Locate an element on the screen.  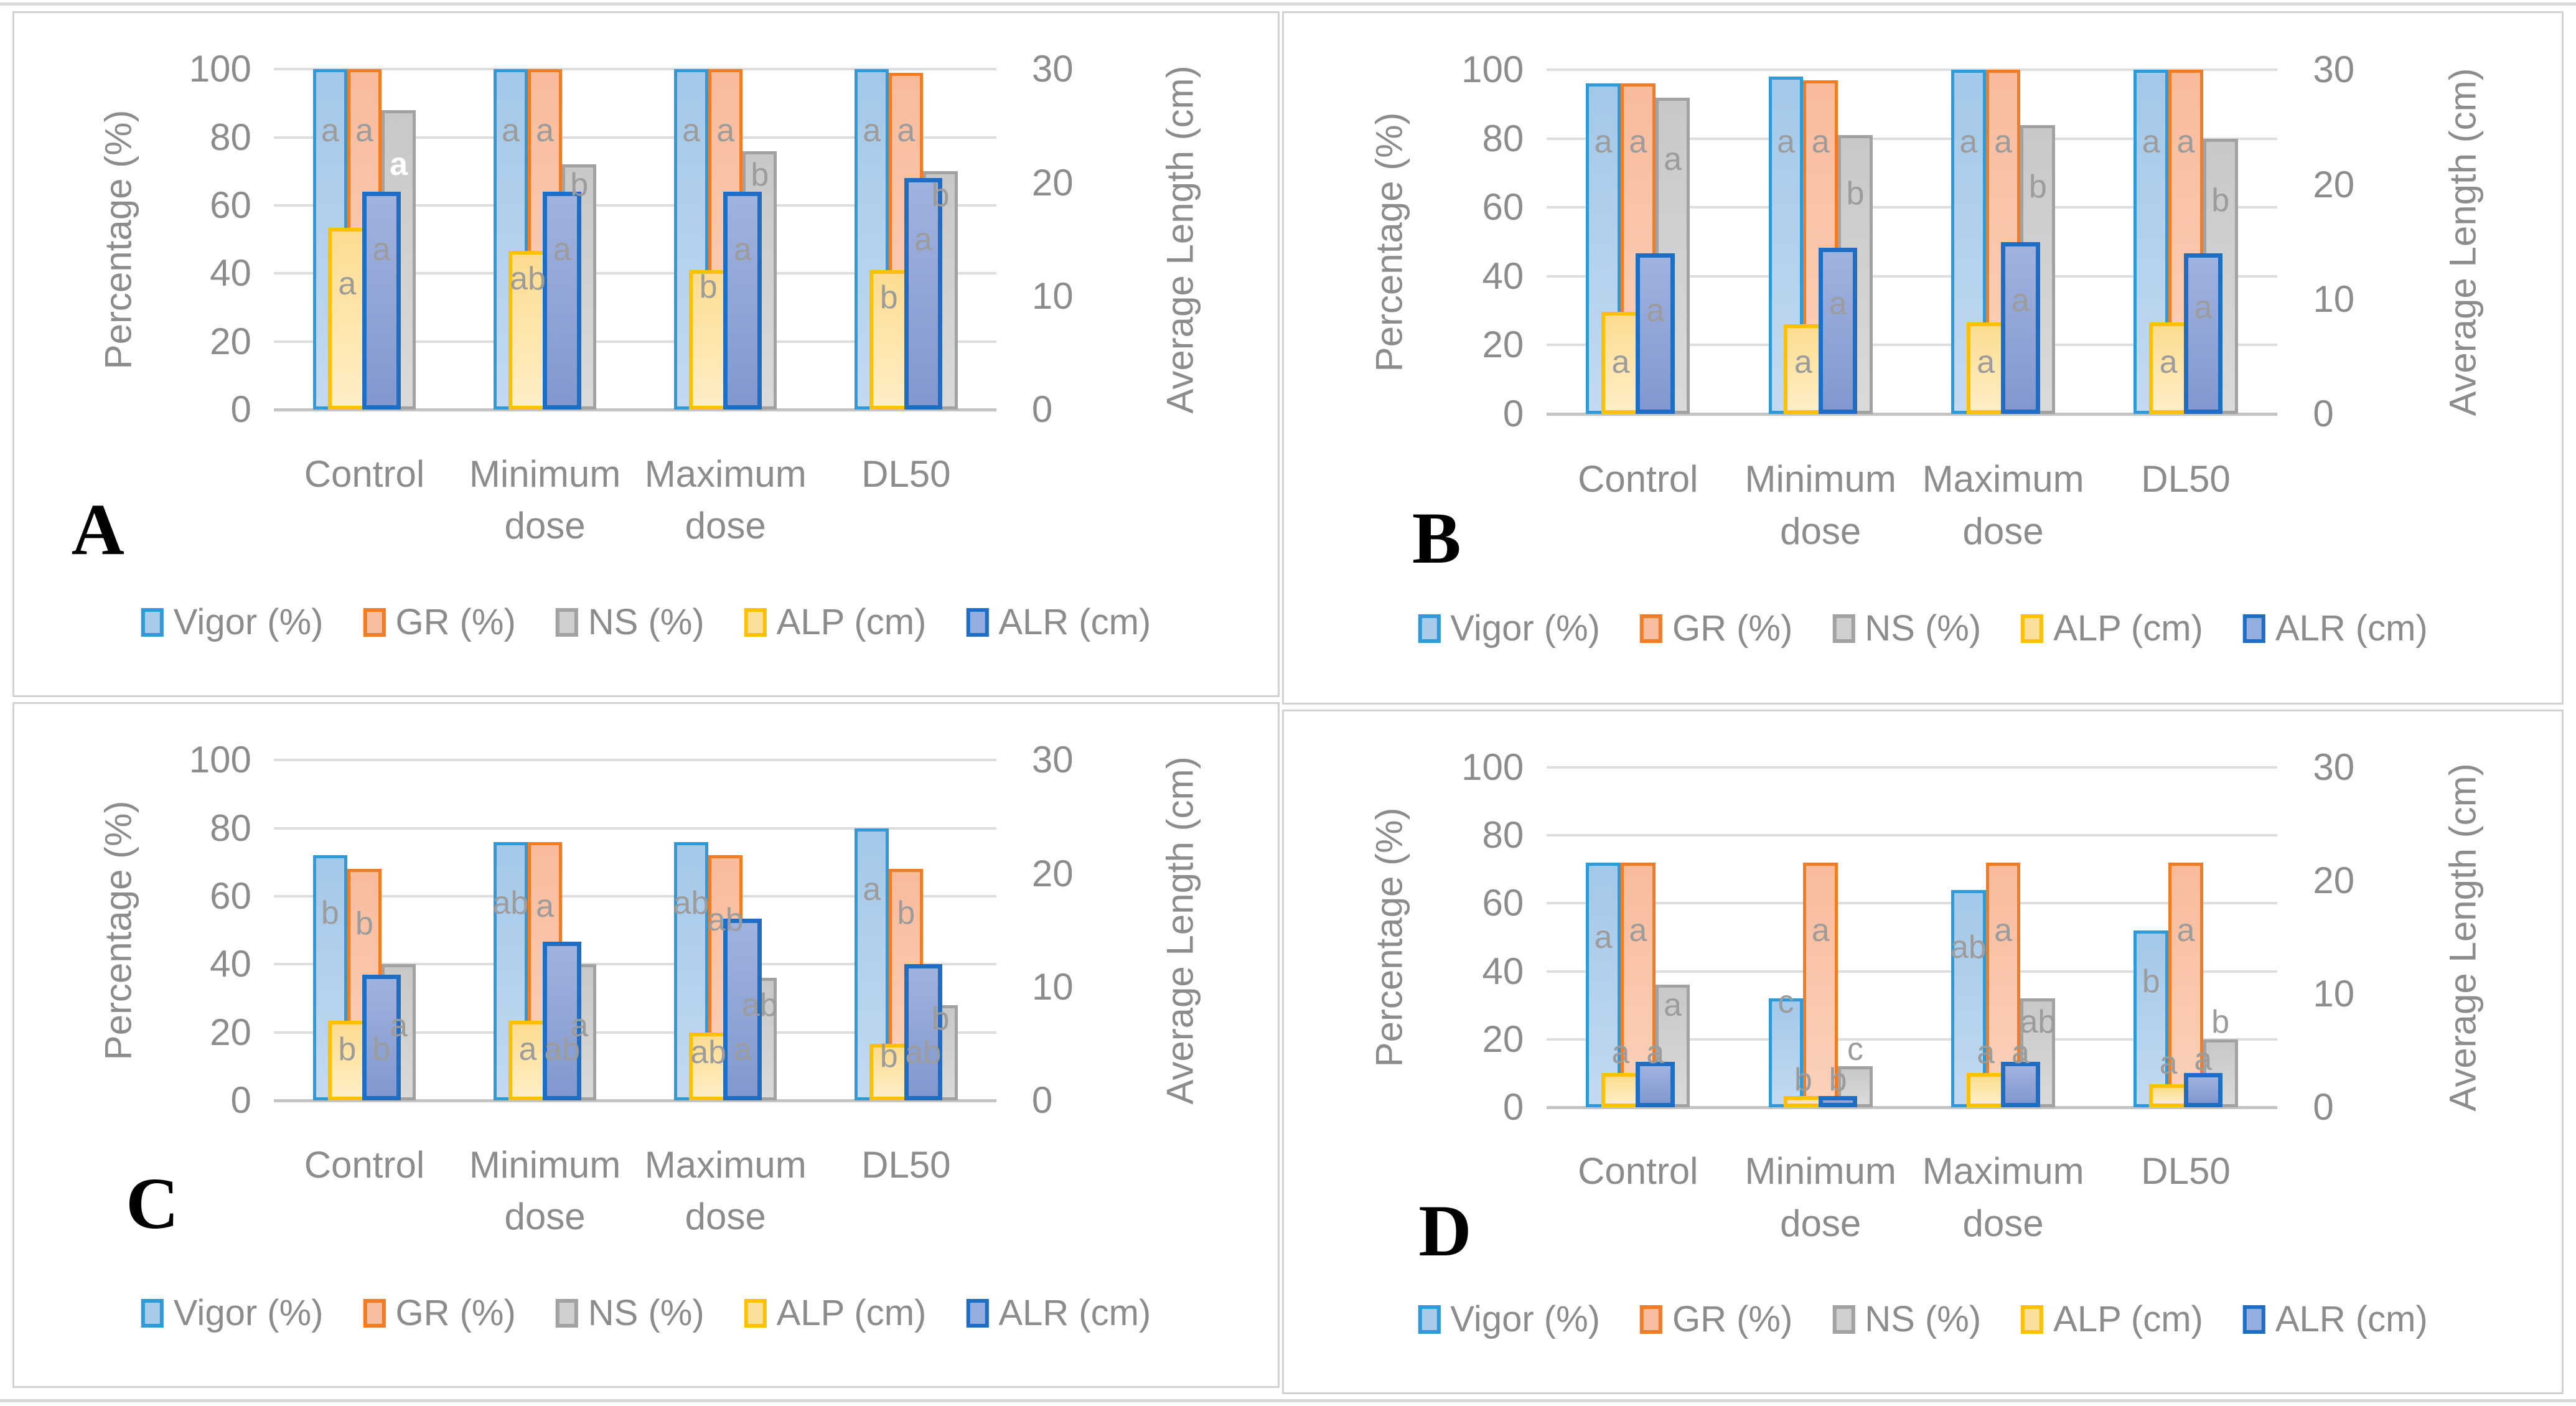
legend-label-alr: ALR (cm) is located at coordinates (2351, 1320).